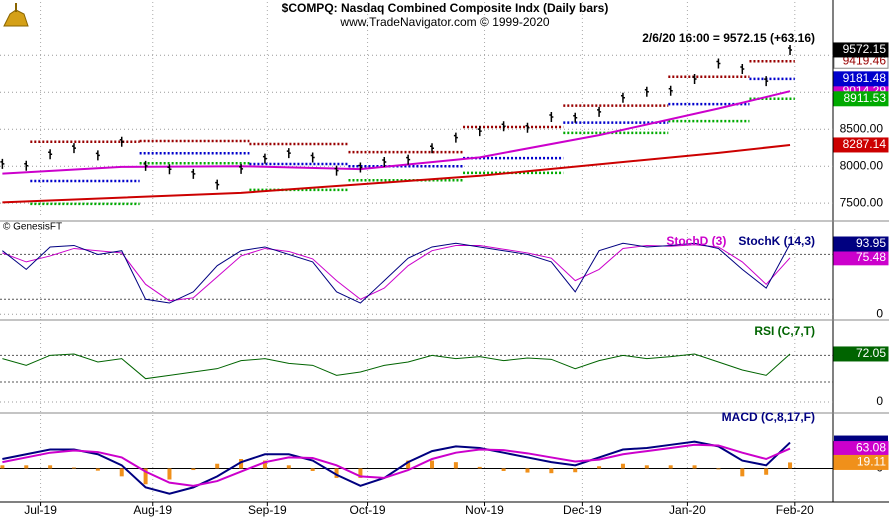  What do you see at coordinates (687, 510) in the screenshot?
I see `x-tick-label: Jan-20` at bounding box center [687, 510].